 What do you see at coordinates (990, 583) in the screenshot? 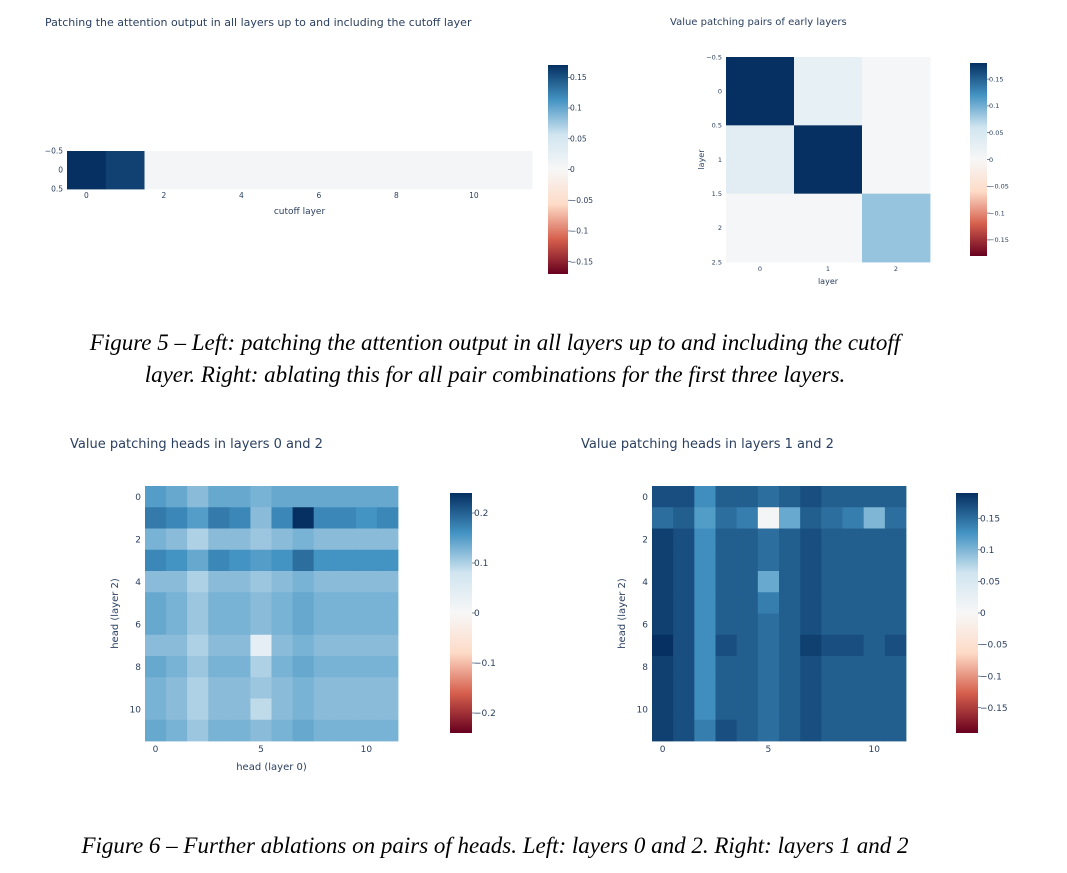
I see `chart4-colorbar-tick-2: 0.05` at bounding box center [990, 583].